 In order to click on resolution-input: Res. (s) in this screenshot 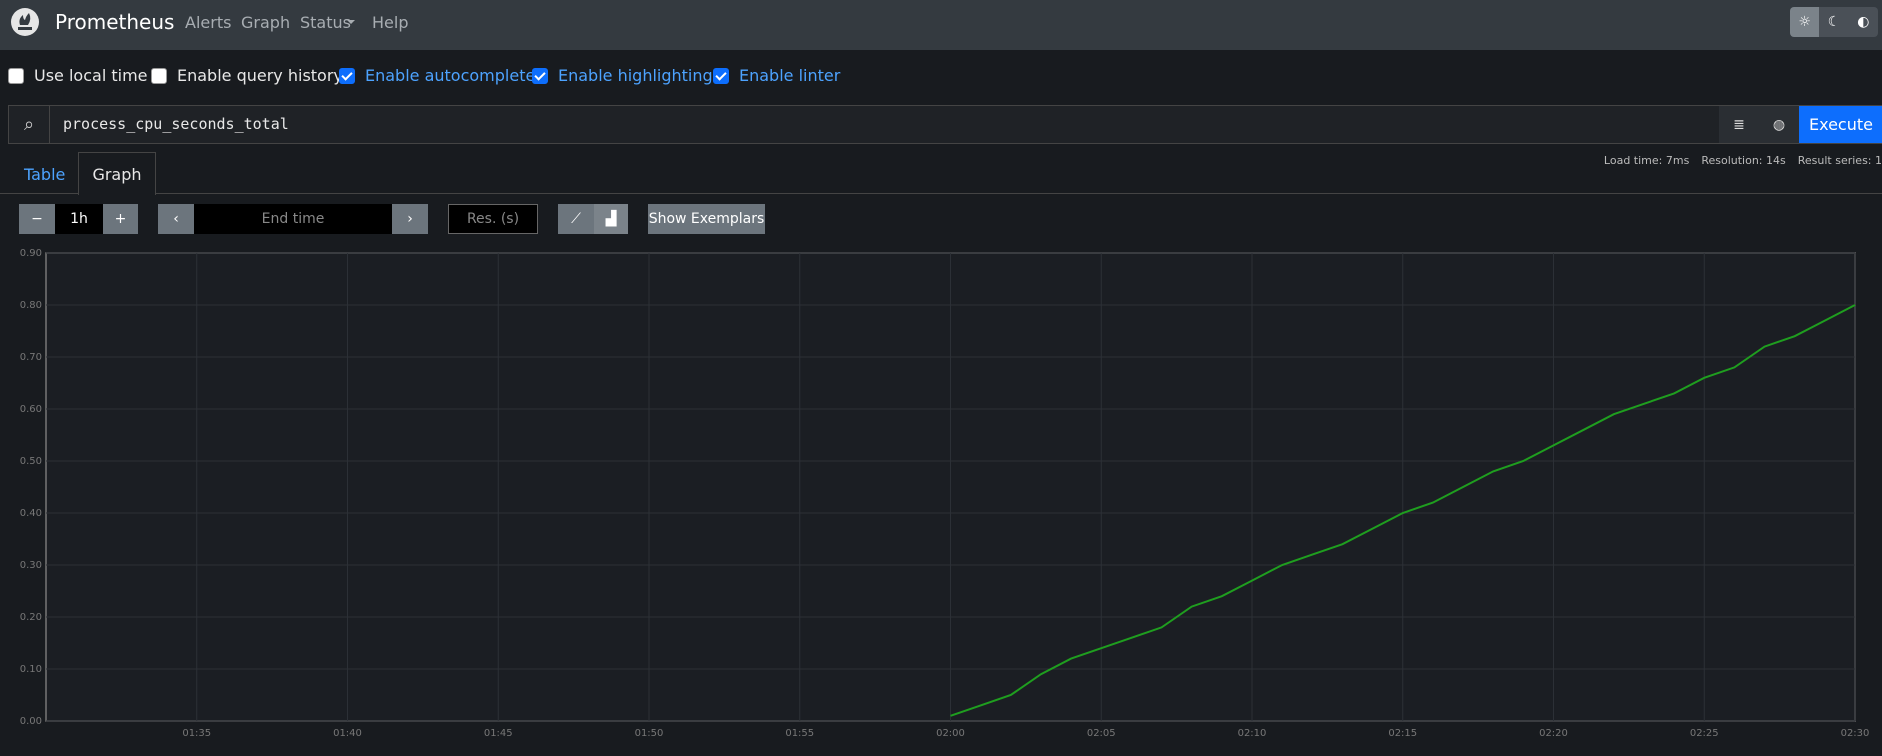, I will do `click(493, 219)`.